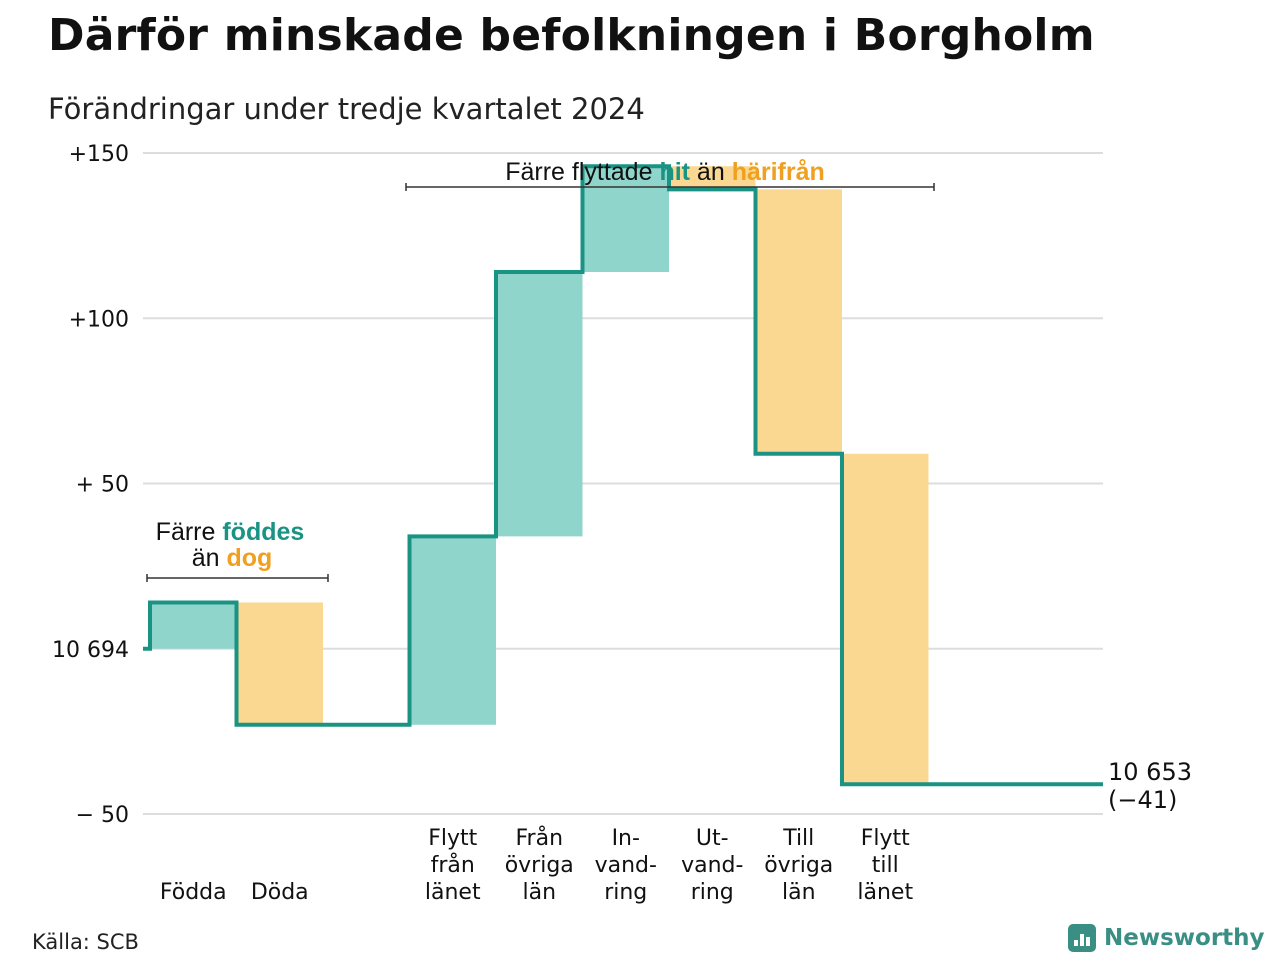  Describe the element at coordinates (571, 35) in the screenshot. I see `chart-title: Därför minskade befolkningen i Borgholm` at that location.